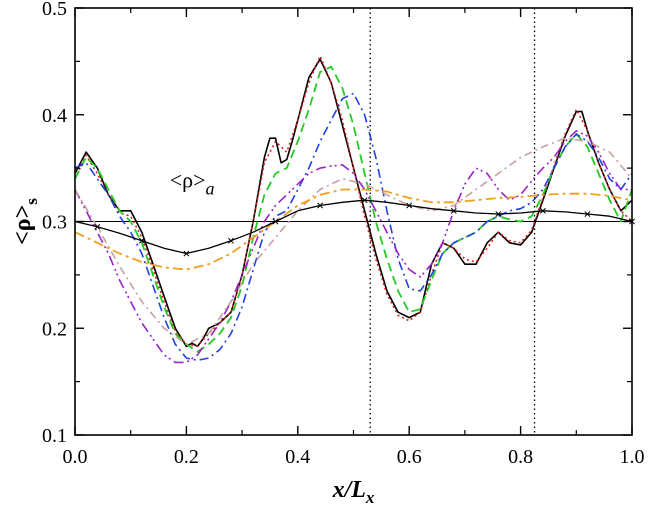 This screenshot has width=654, height=506. What do you see at coordinates (31, 201) in the screenshot?
I see `y-axis-label-sub: s` at bounding box center [31, 201].